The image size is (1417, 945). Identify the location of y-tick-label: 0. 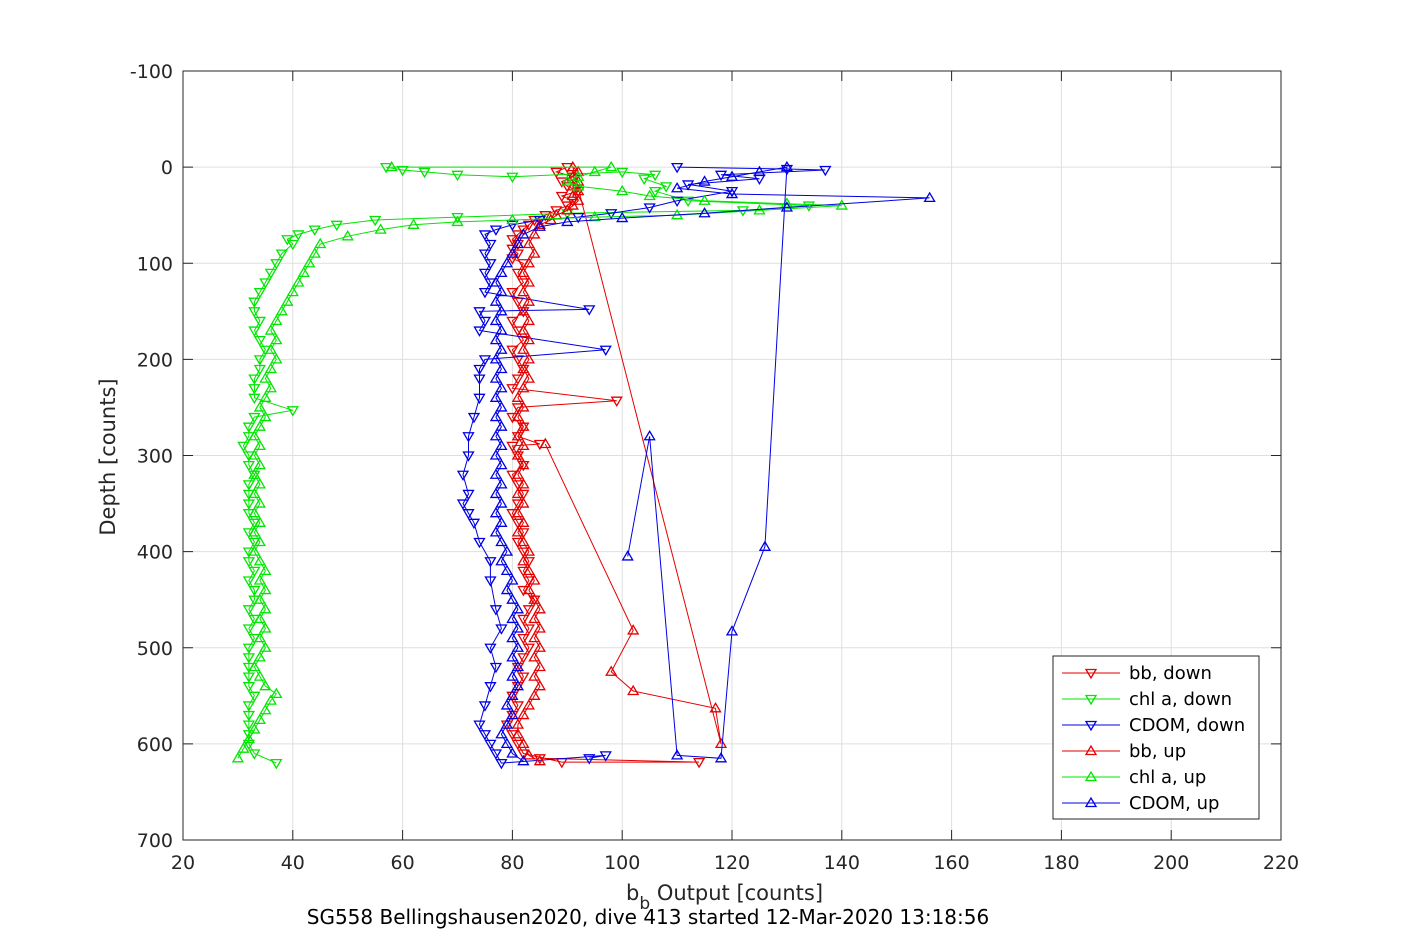
(167, 168).